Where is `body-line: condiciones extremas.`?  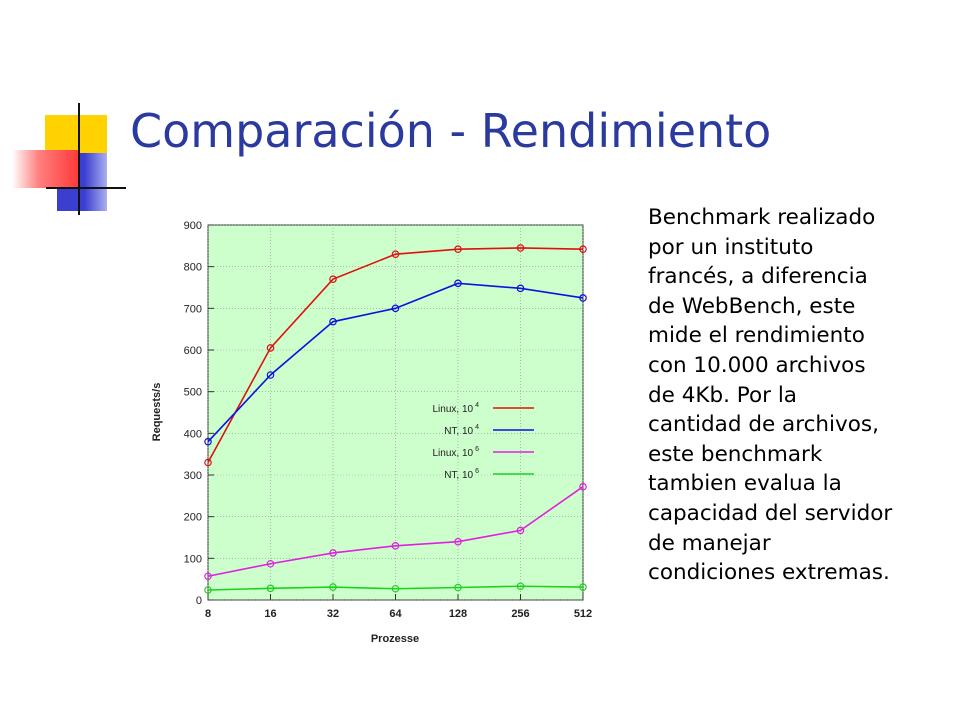
body-line: condiciones extremas. is located at coordinates (769, 573).